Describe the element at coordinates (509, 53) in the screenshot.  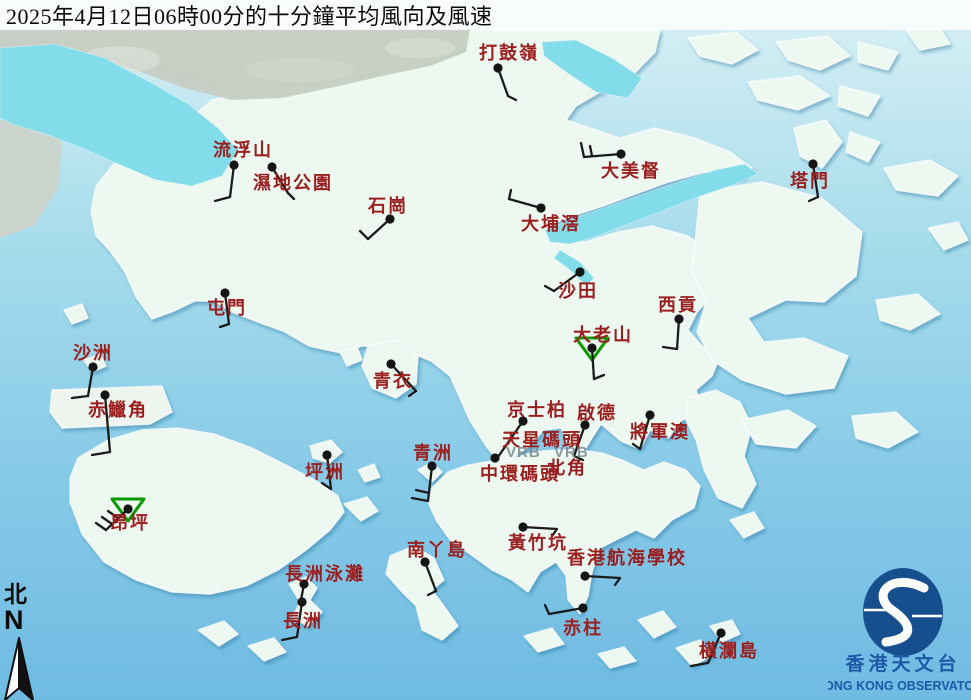
I see `station-label-ta-kwu-ling: 打鼓嶺` at that location.